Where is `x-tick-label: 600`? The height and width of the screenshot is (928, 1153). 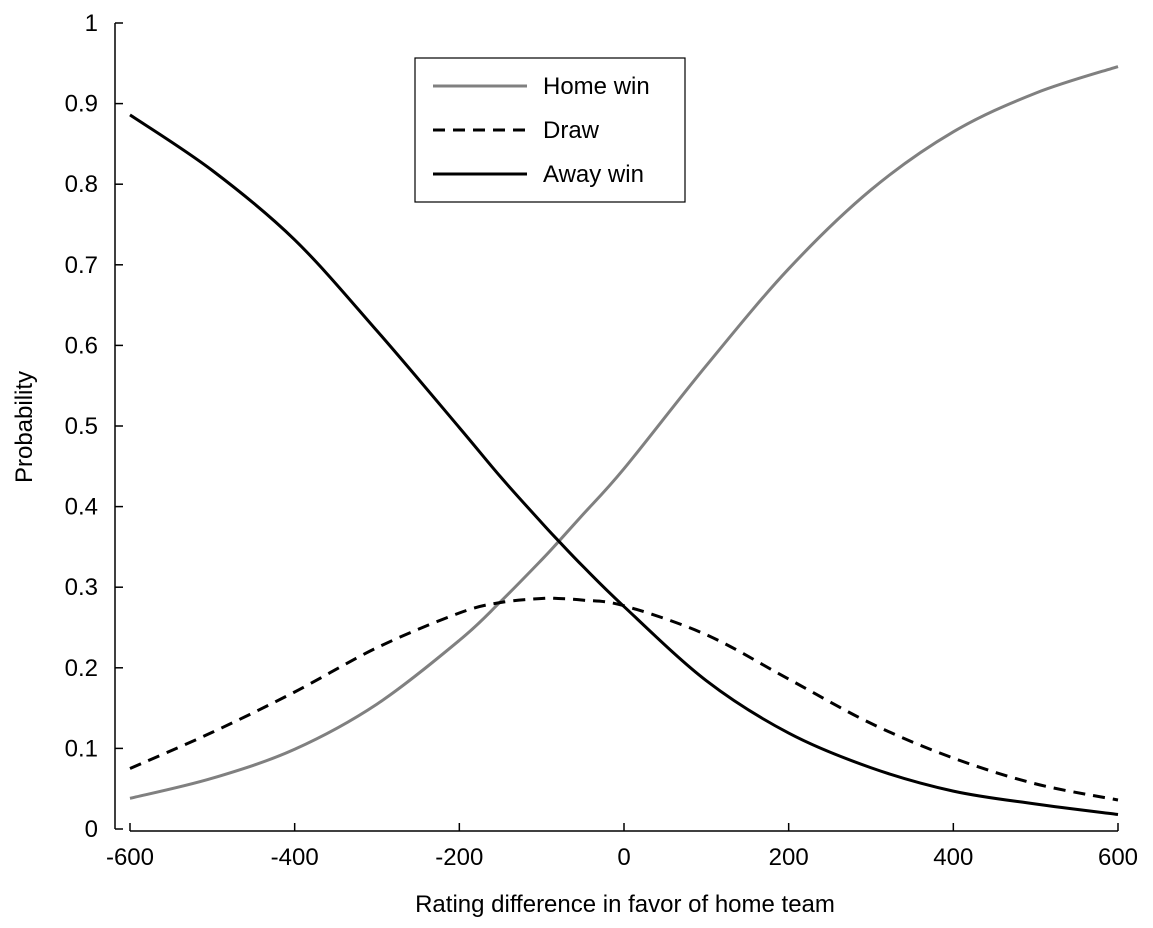 x-tick-label: 600 is located at coordinates (1118, 857).